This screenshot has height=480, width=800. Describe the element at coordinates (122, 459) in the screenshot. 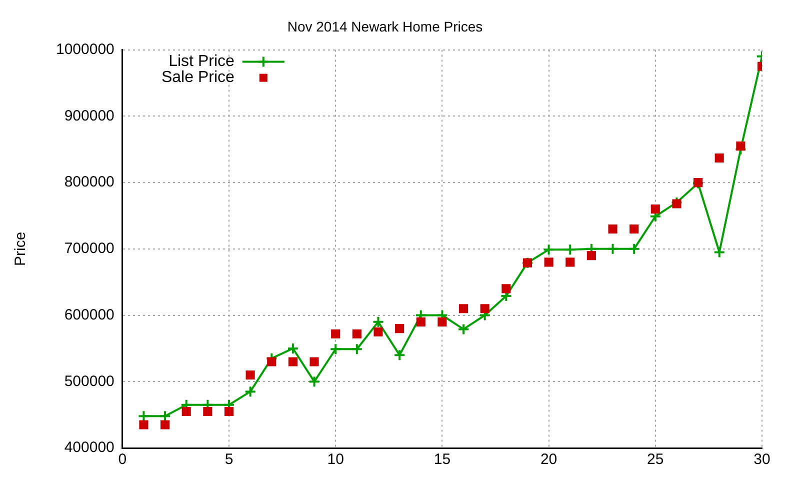

I see `x-tick-label: 0` at that location.